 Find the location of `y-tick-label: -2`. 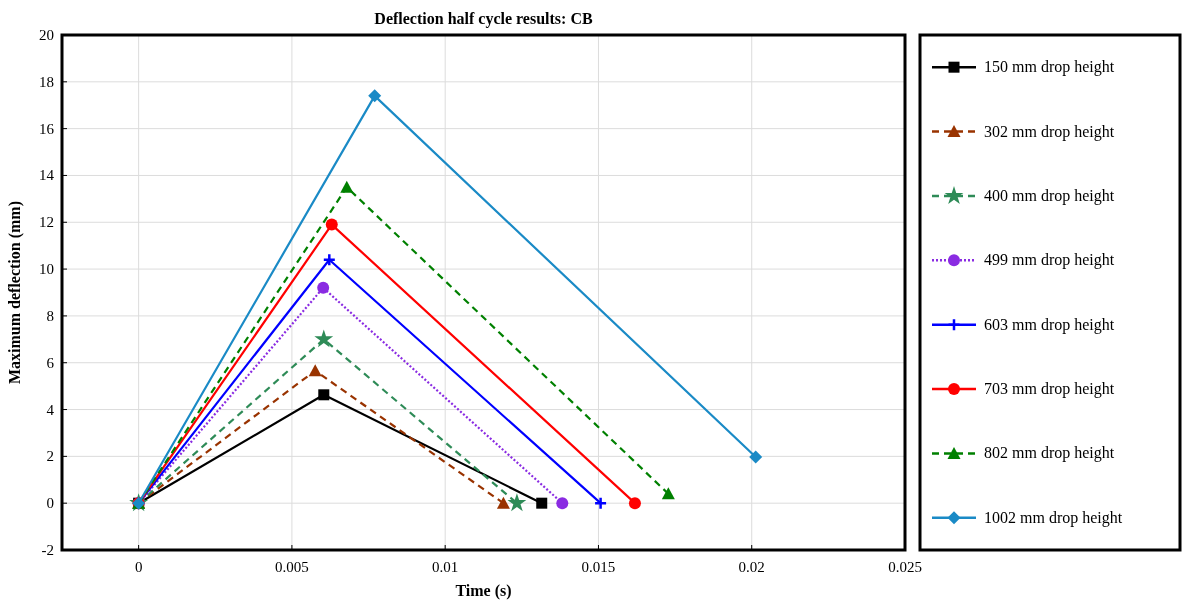

y-tick-label: -2 is located at coordinates (47, 550).